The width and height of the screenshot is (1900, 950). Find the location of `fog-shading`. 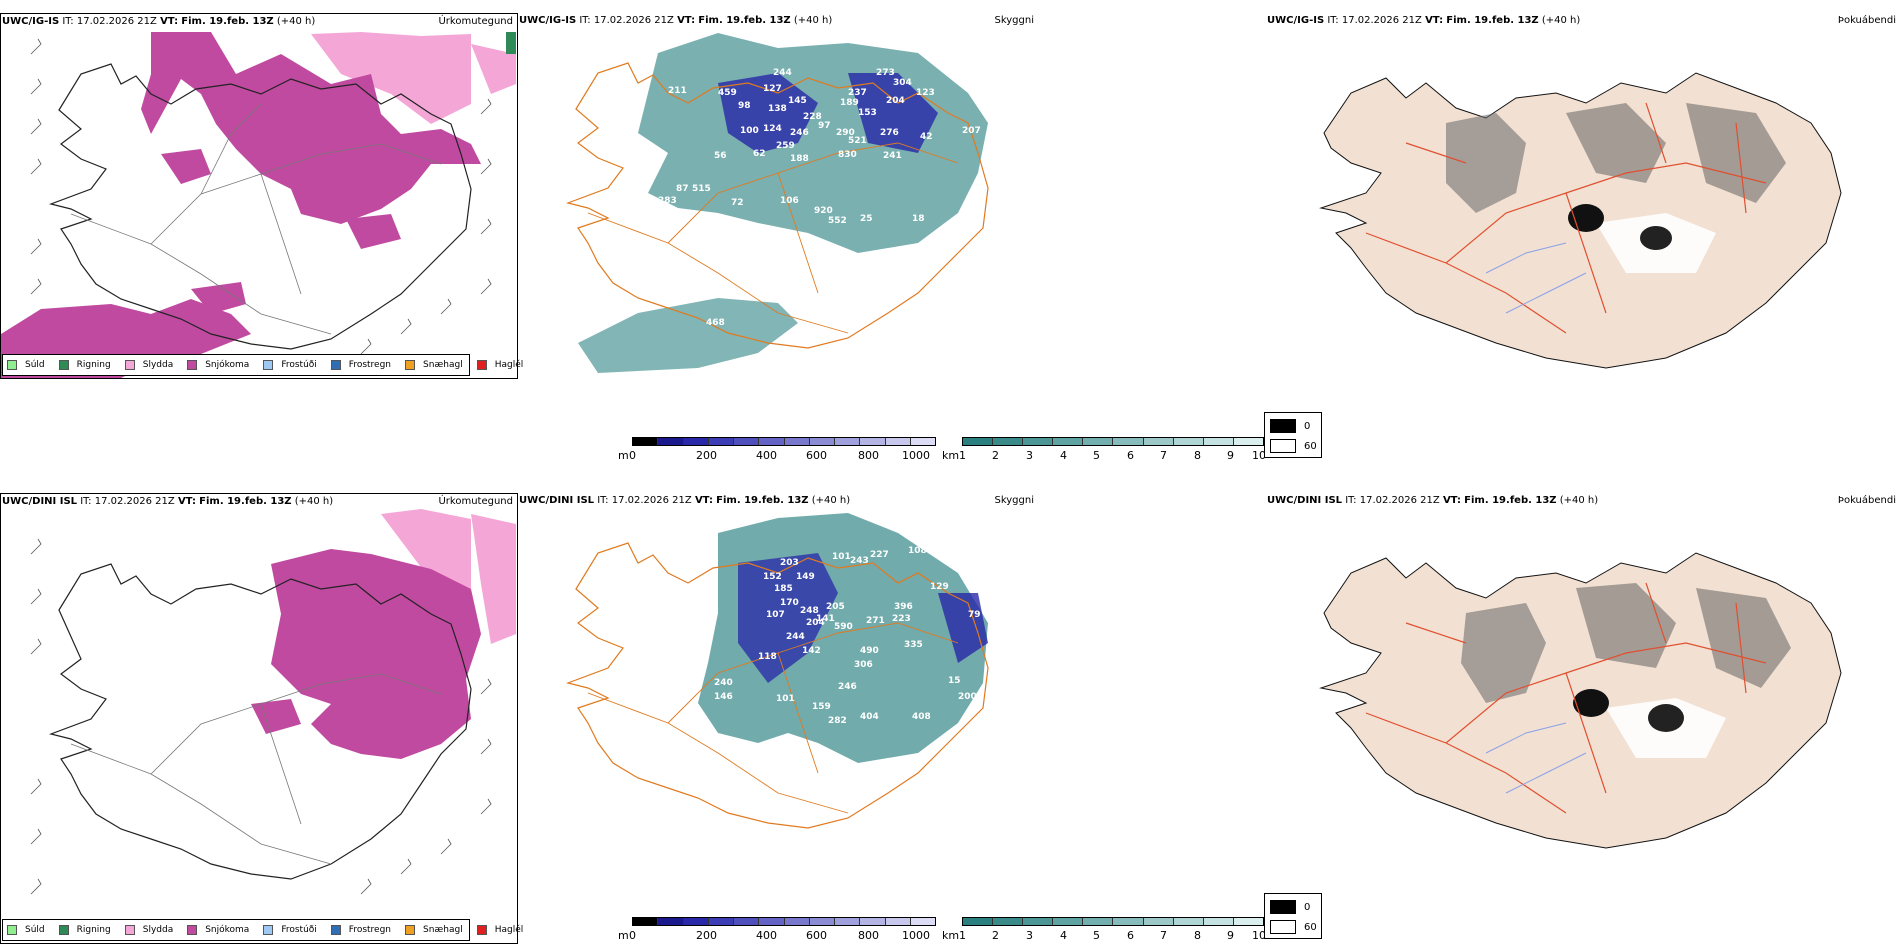

fog-shading is located at coordinates (1743, 638).